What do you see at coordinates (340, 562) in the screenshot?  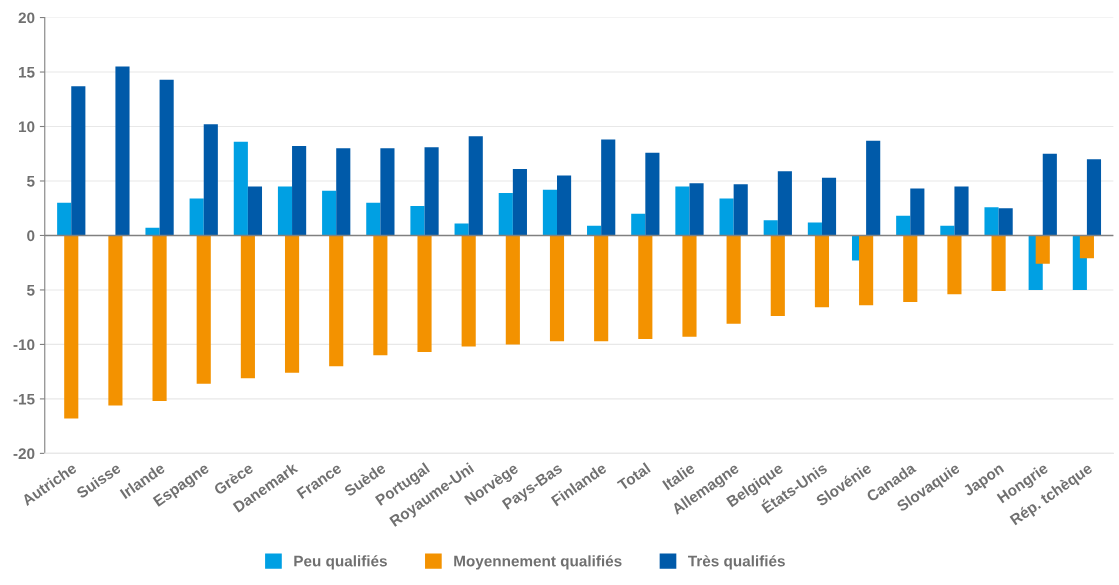 I see `legend-label: Peu qualifiés` at bounding box center [340, 562].